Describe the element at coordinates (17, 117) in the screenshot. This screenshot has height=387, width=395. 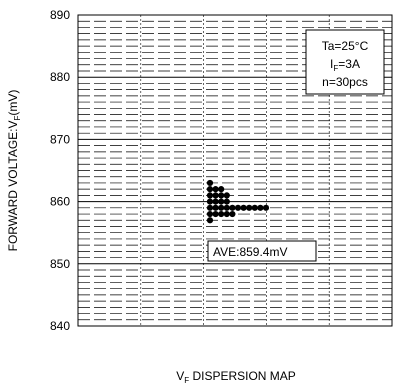
I see `y-axis-title-sub: F` at that location.